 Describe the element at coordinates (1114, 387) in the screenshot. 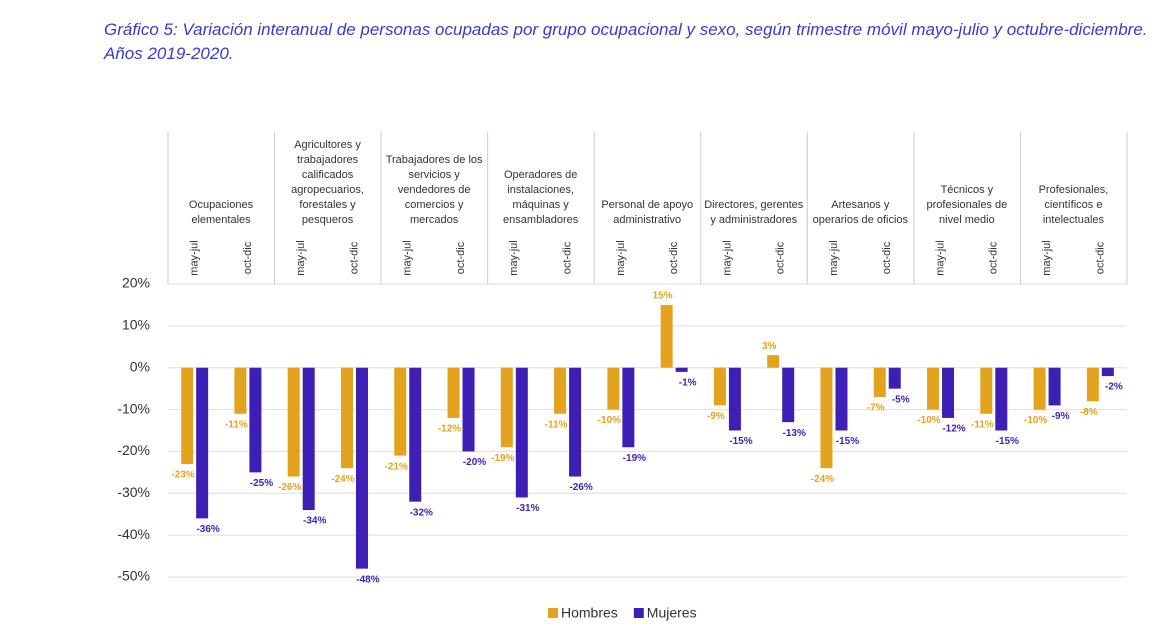

I see `data-label: -2%` at that location.